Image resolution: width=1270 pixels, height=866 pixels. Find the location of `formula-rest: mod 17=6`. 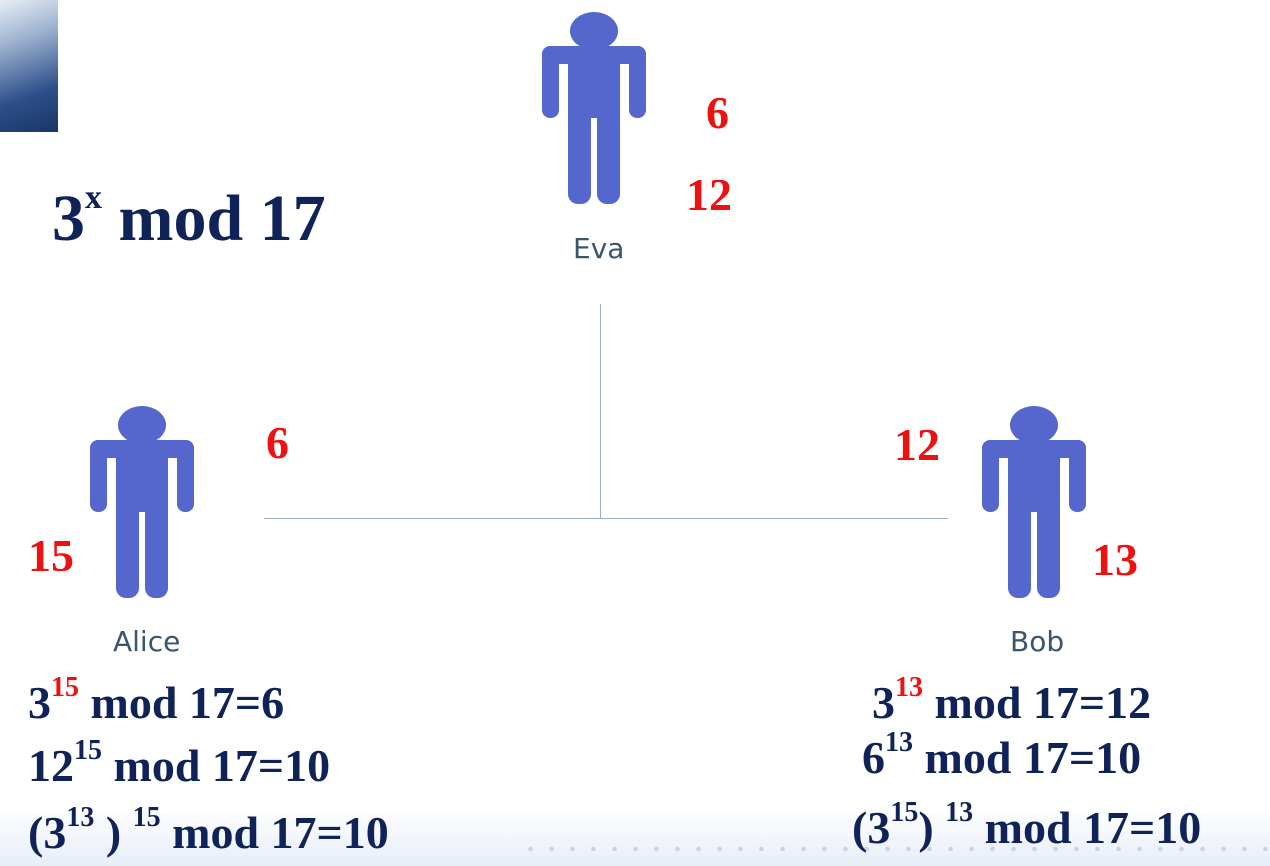

formula-rest: mod 17=6 is located at coordinates (182, 702).